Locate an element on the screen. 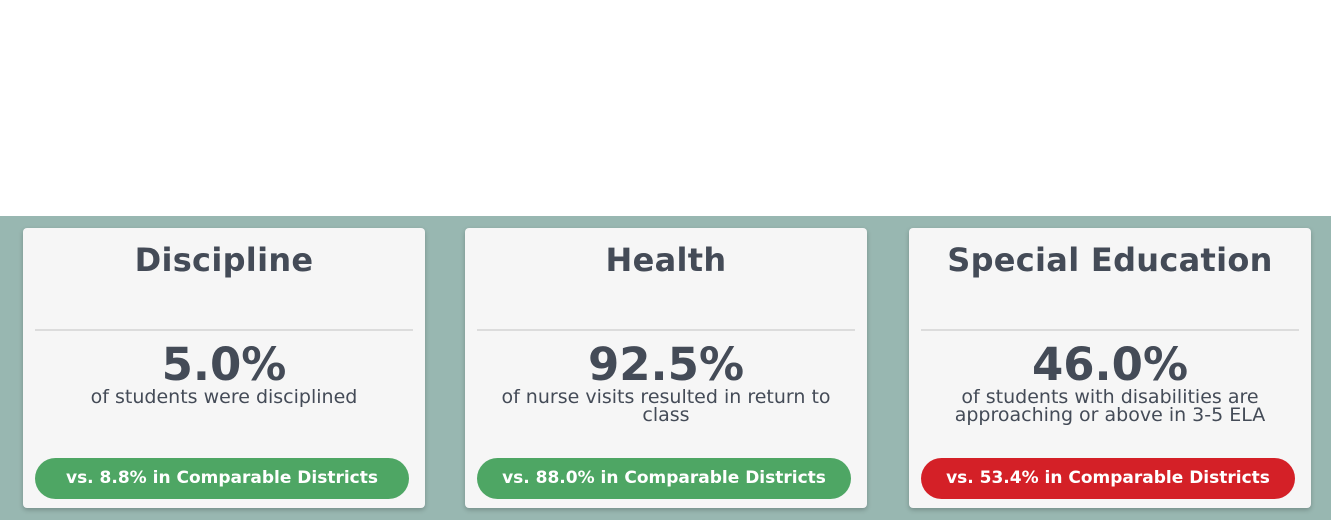 The height and width of the screenshot is (520, 1331). metric-value: 5.0% is located at coordinates (224, 364).